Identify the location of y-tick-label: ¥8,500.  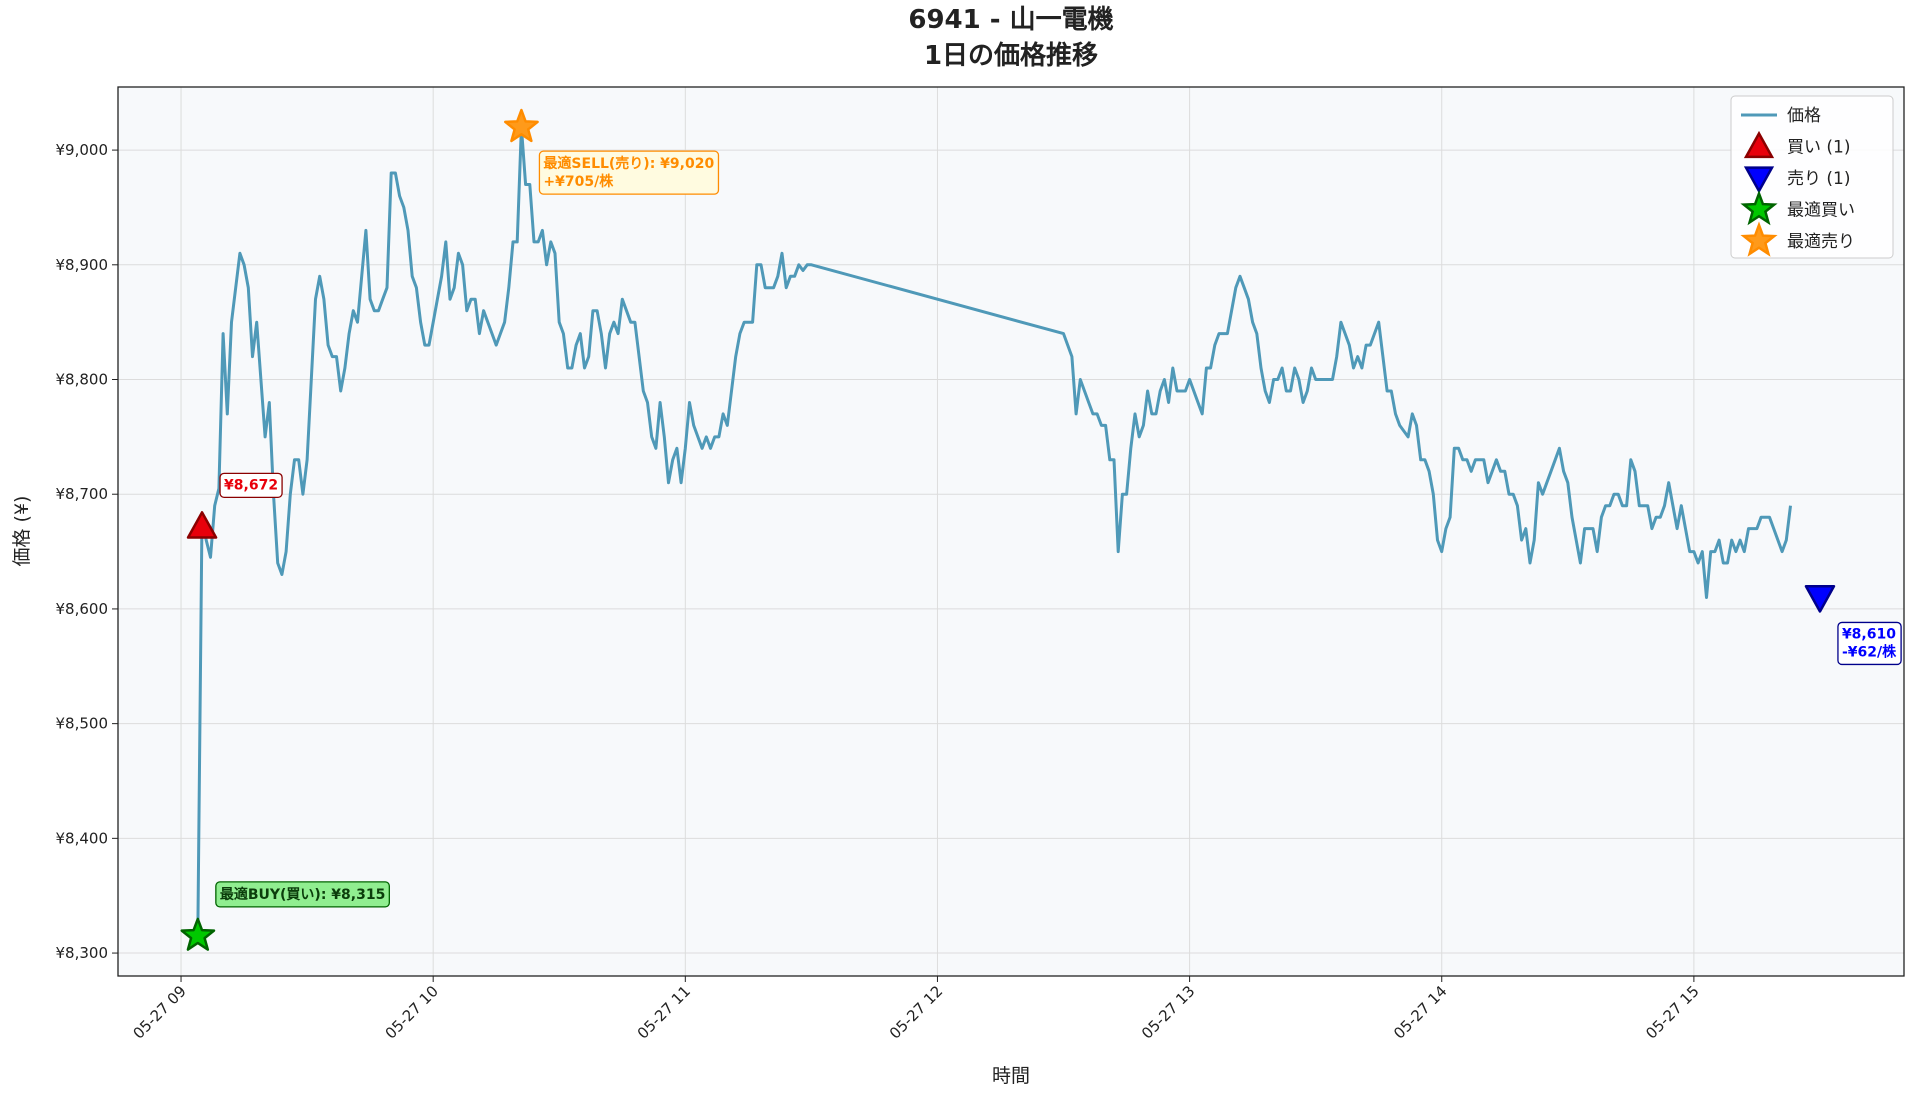
(82, 724).